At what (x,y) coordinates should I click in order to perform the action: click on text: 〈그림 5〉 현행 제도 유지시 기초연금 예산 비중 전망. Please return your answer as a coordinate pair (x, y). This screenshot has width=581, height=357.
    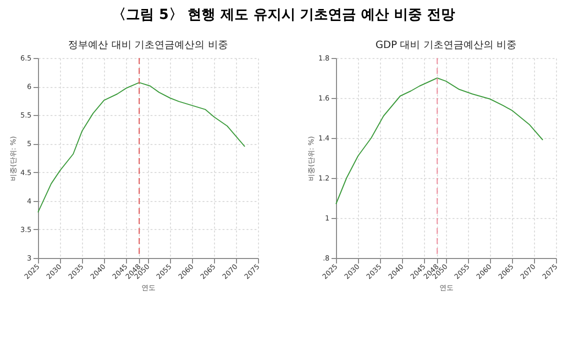
    Looking at the image, I should click on (283, 15).